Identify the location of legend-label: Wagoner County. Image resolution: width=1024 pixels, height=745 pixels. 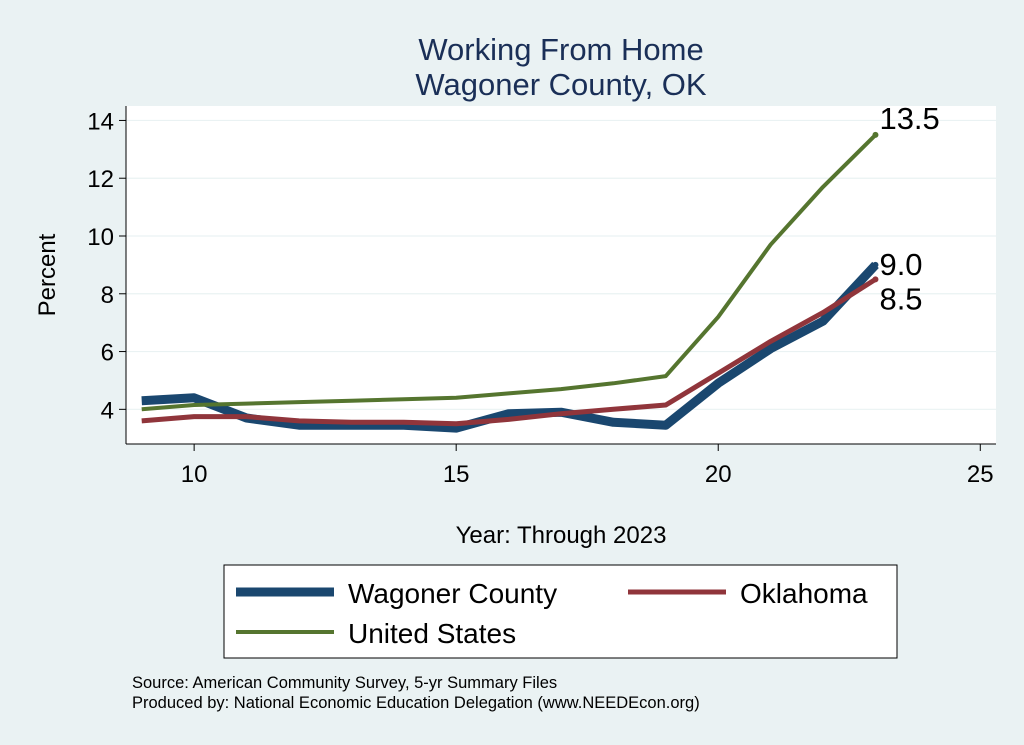
(452, 593).